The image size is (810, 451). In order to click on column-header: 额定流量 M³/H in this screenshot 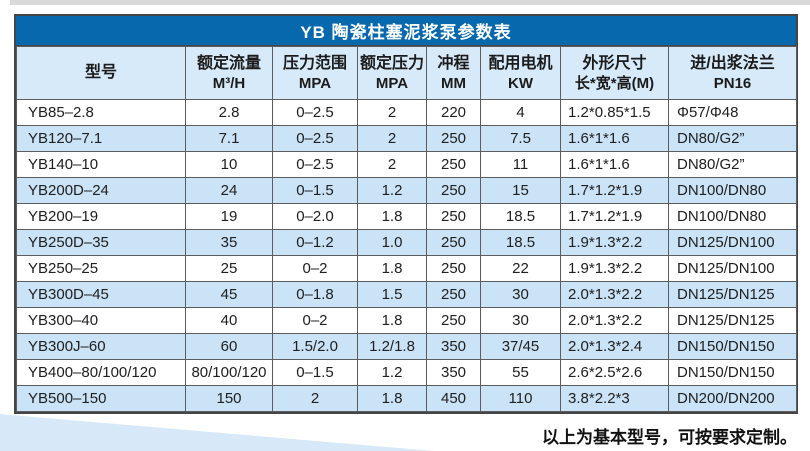, I will do `click(229, 73)`.